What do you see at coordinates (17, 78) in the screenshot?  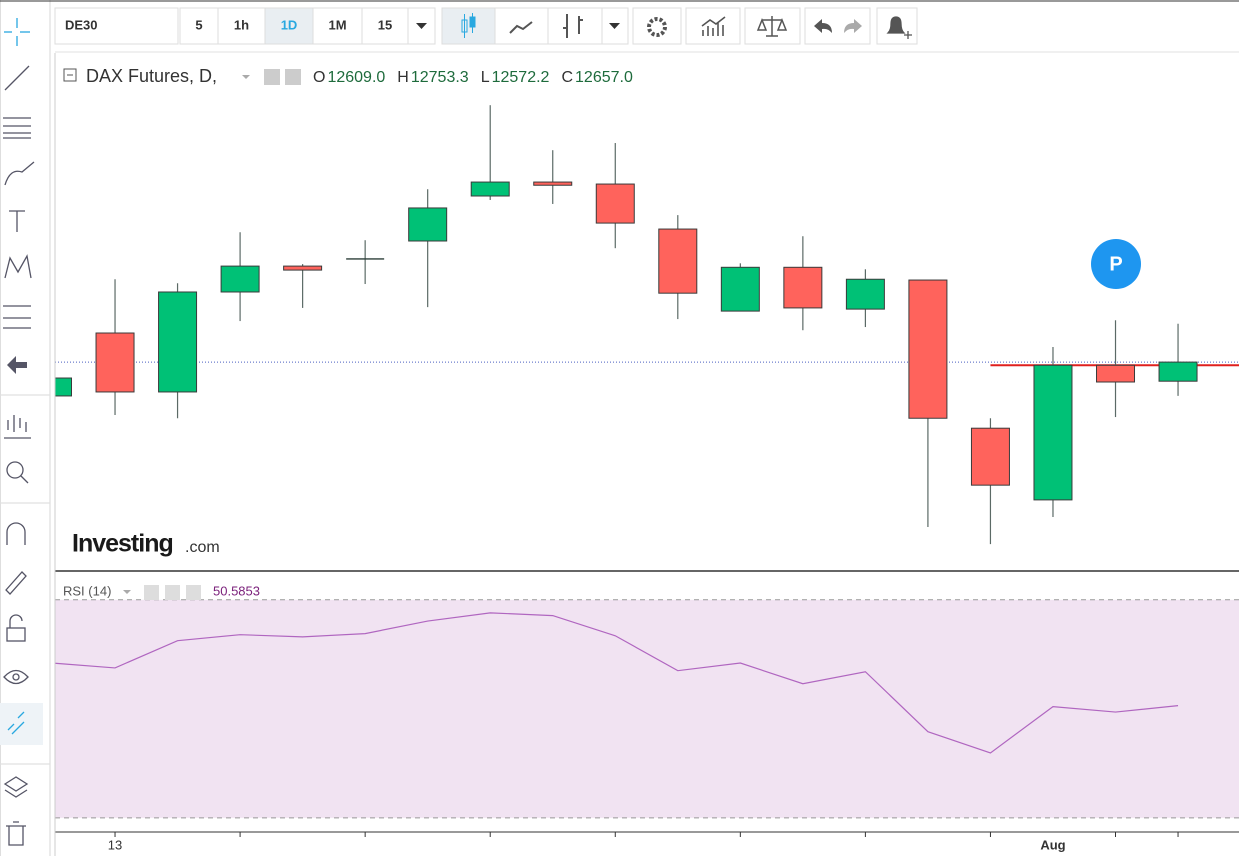 I see `trendline-tool` at bounding box center [17, 78].